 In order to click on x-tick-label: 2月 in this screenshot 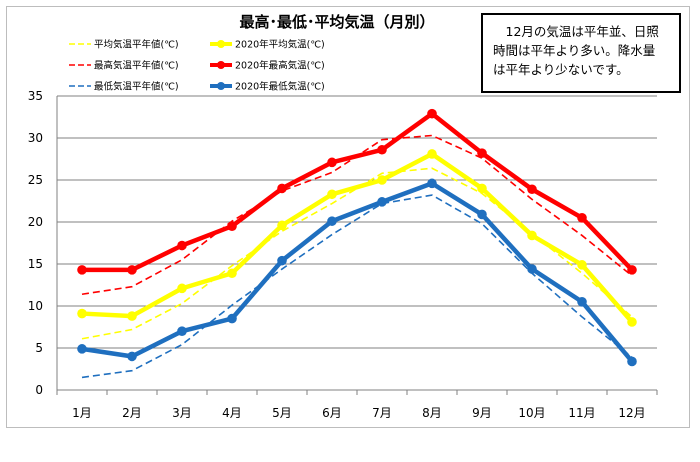, I will do `click(132, 413)`.